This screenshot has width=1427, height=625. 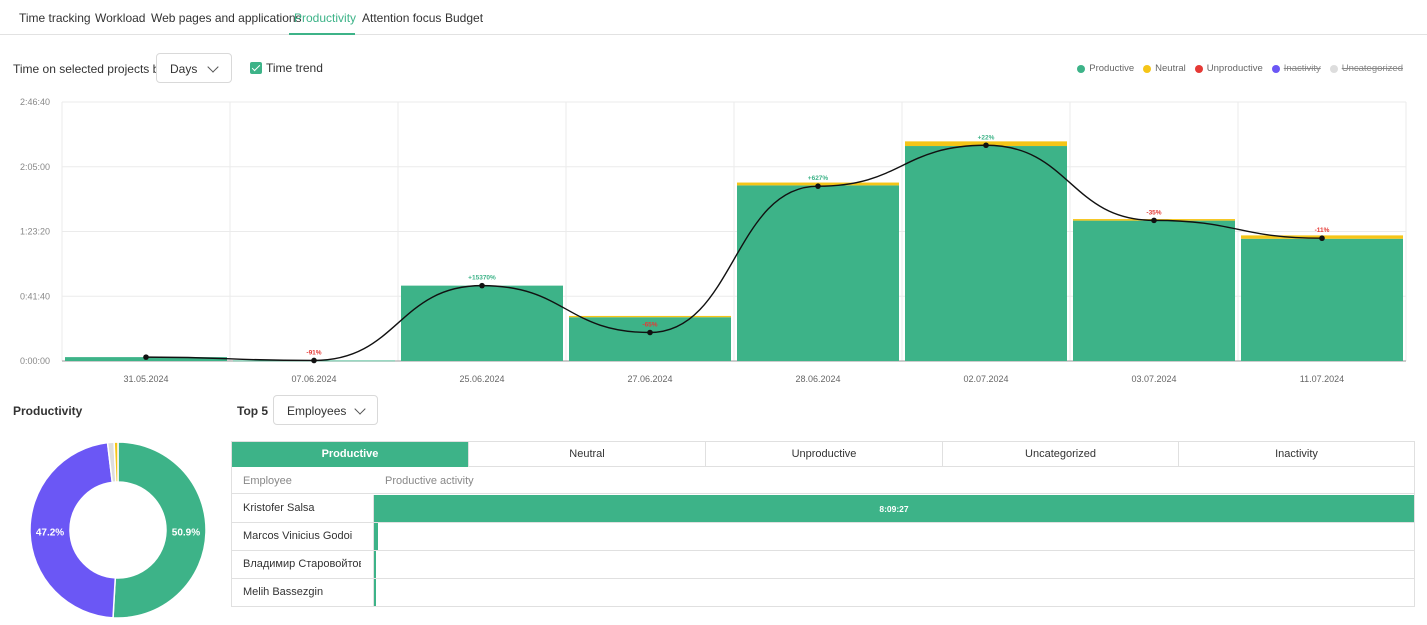 I want to click on group-by-label: Time on selected projects by, so click(x=89, y=69).